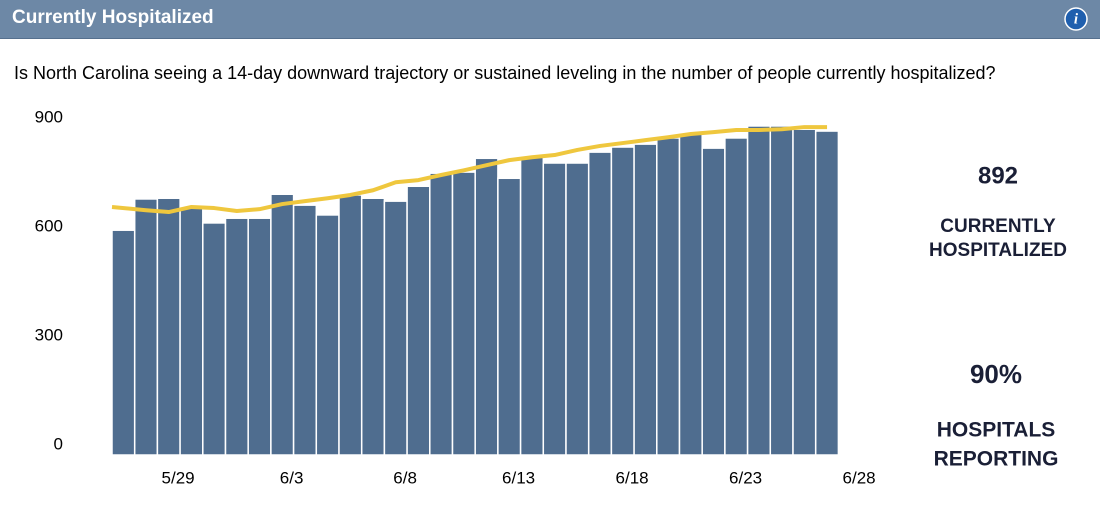 The image size is (1100, 511). I want to click on x-tick-label: 5/29, so click(178, 477).